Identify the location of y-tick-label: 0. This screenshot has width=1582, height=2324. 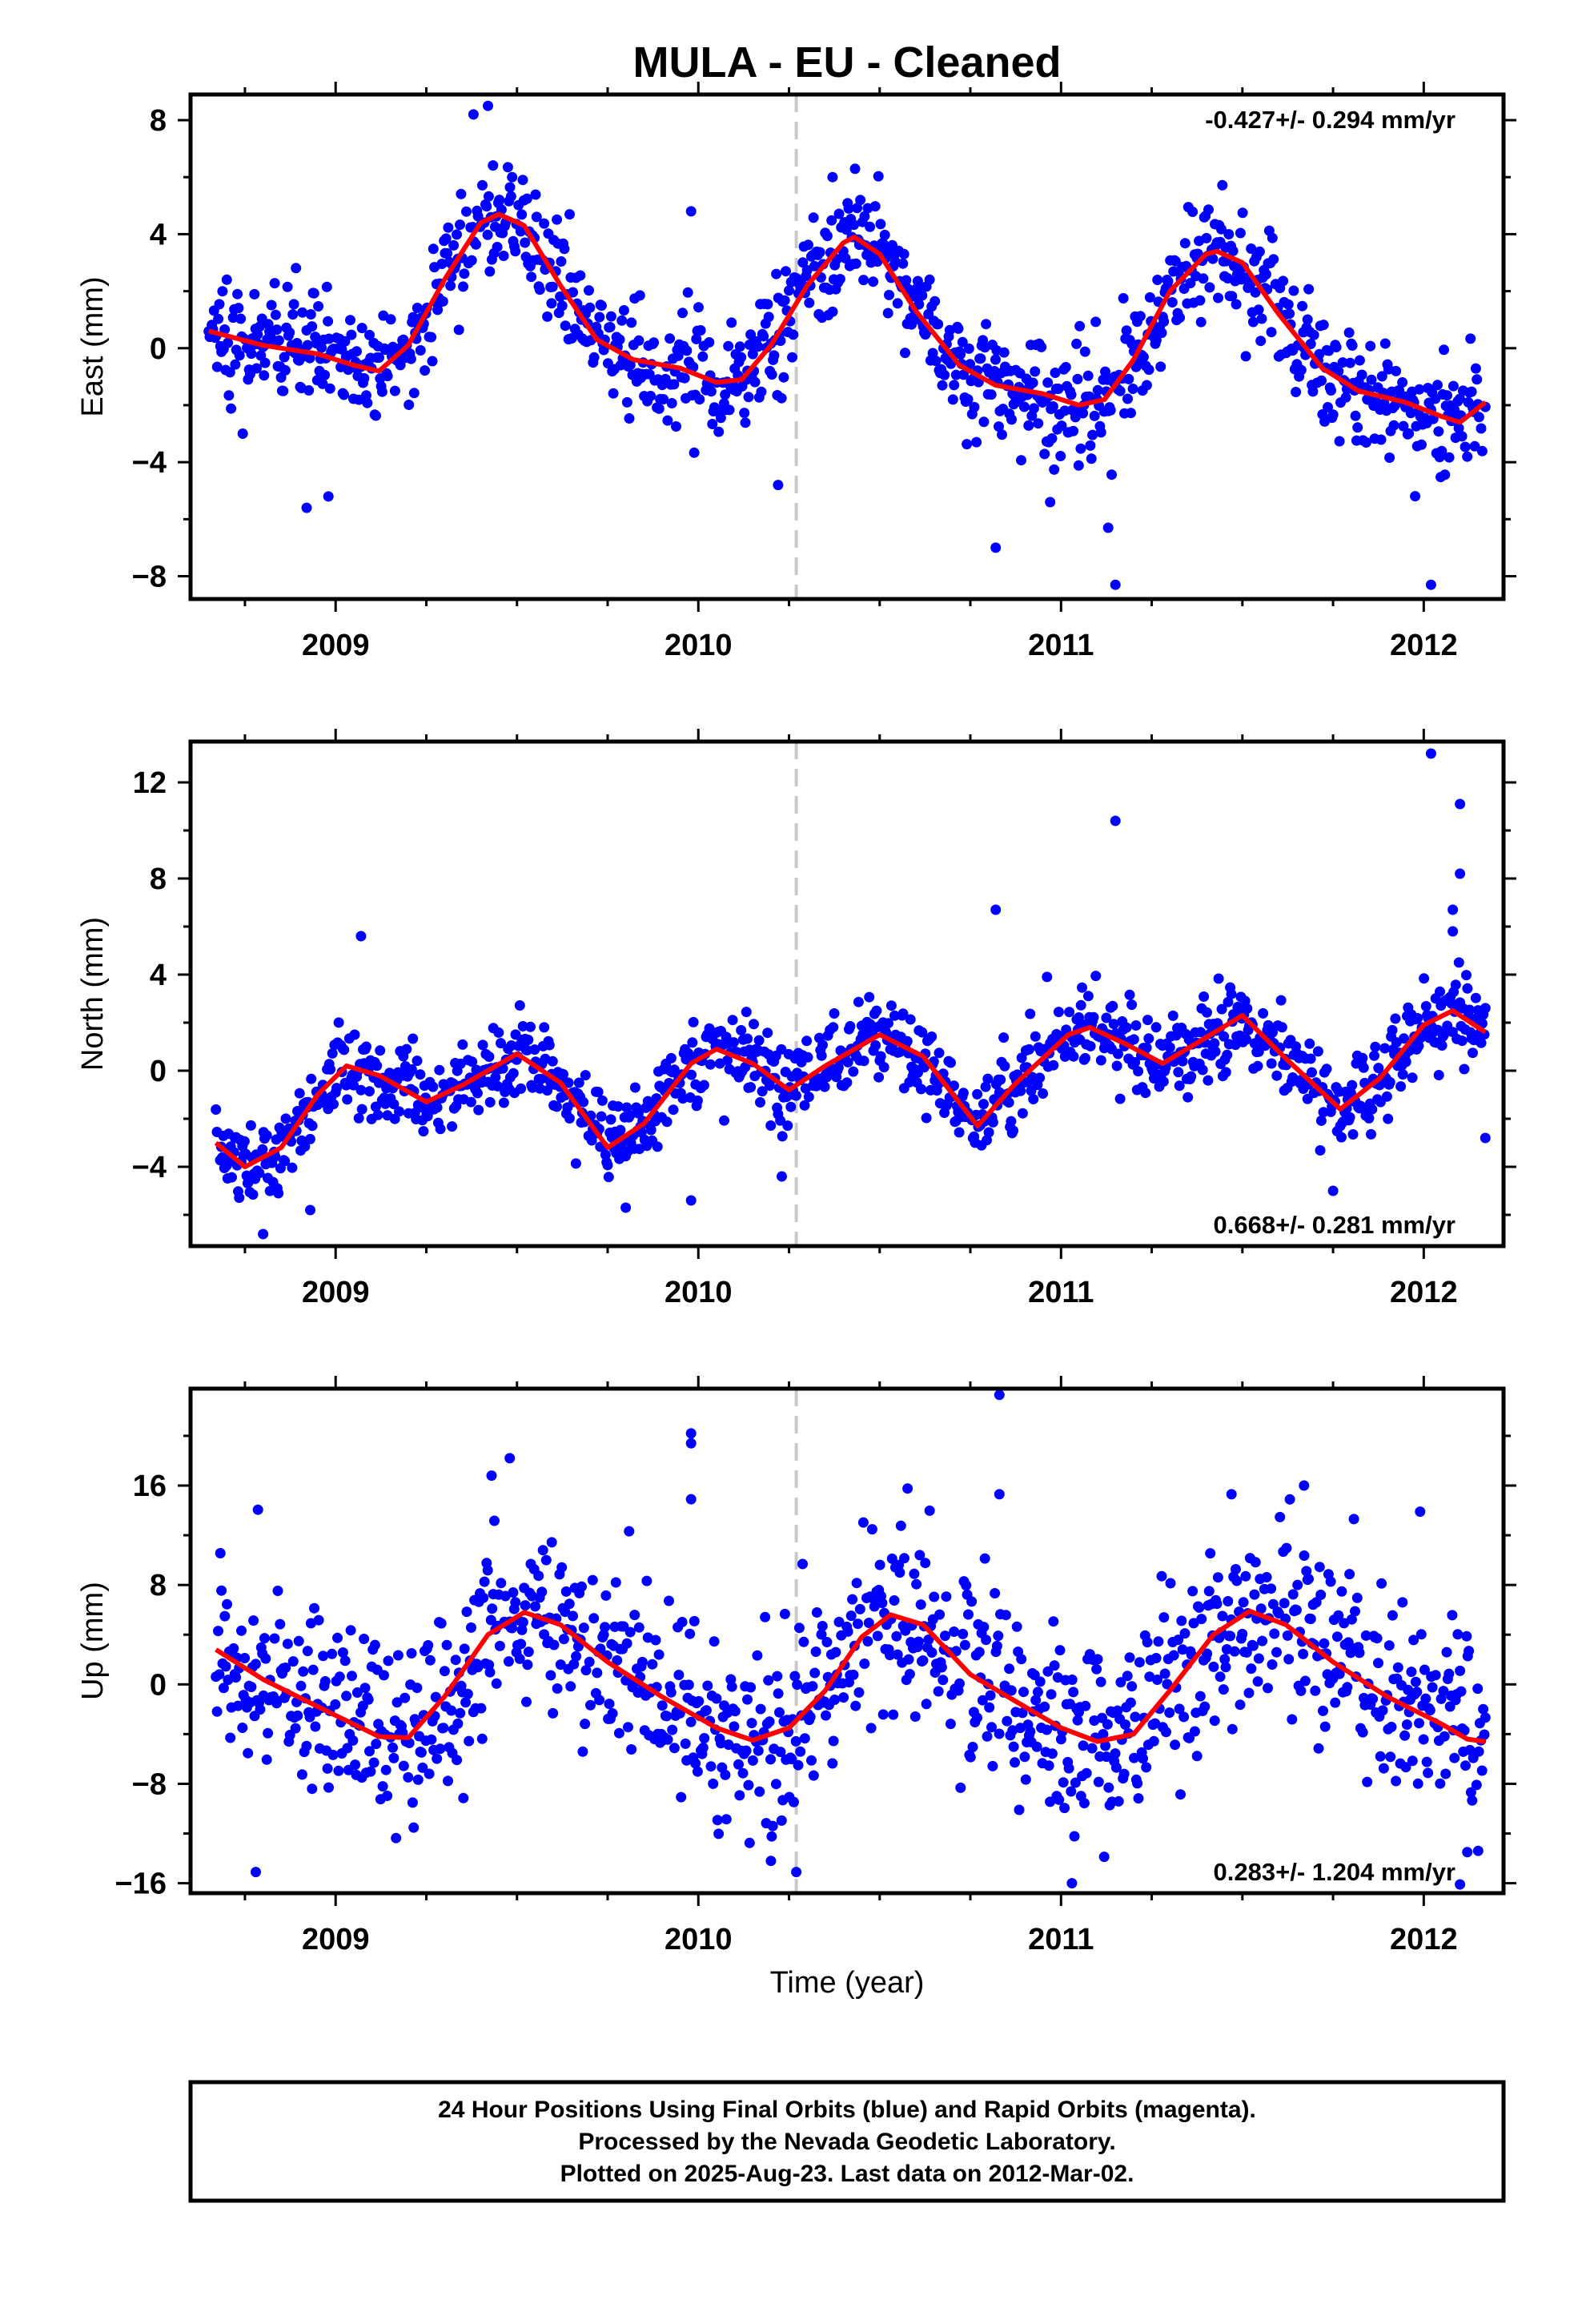
(158, 1685).